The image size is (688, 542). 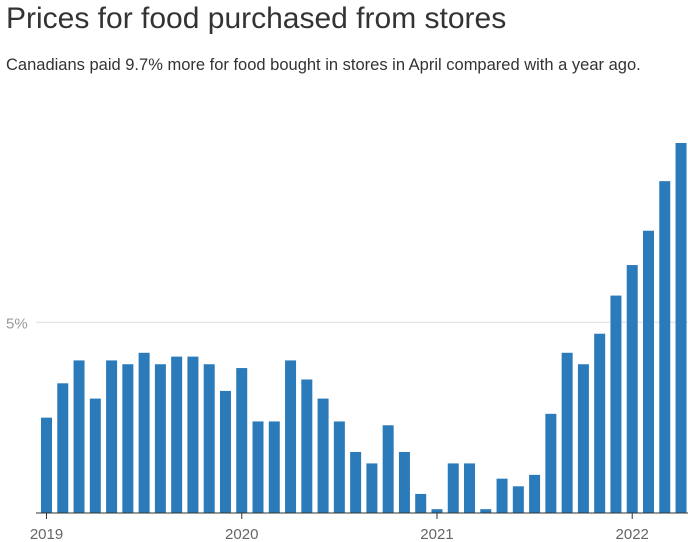 What do you see at coordinates (648, 372) in the screenshot?
I see `bar-2022-02: 2022-02: 7.4%` at bounding box center [648, 372].